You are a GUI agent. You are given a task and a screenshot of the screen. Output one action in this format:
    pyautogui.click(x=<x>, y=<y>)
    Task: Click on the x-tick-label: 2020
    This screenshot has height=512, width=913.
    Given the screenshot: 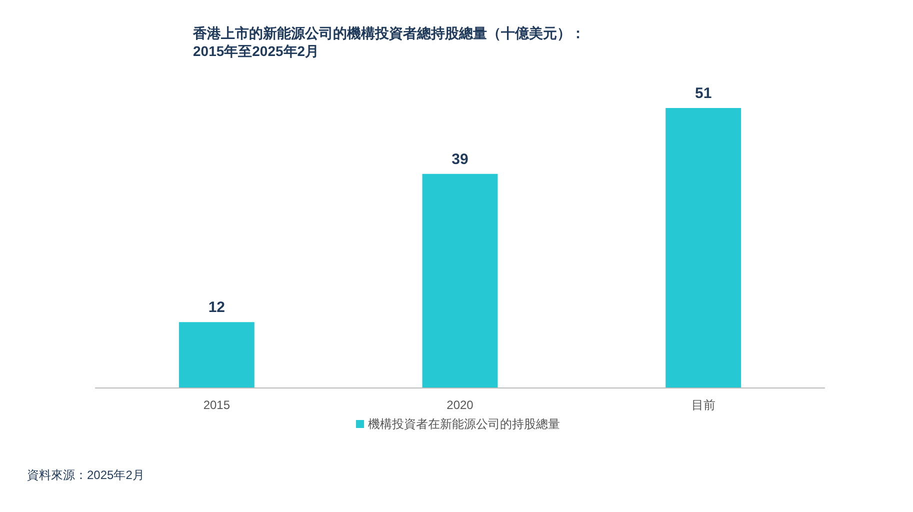 What is the action you would take?
    pyautogui.click(x=460, y=405)
    